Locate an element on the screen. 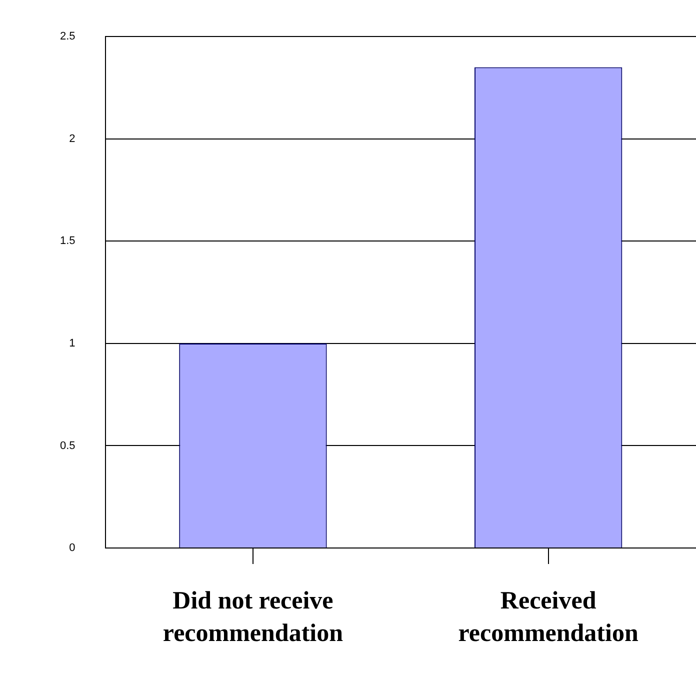  y-tick-label: 2.5 is located at coordinates (68, 36).